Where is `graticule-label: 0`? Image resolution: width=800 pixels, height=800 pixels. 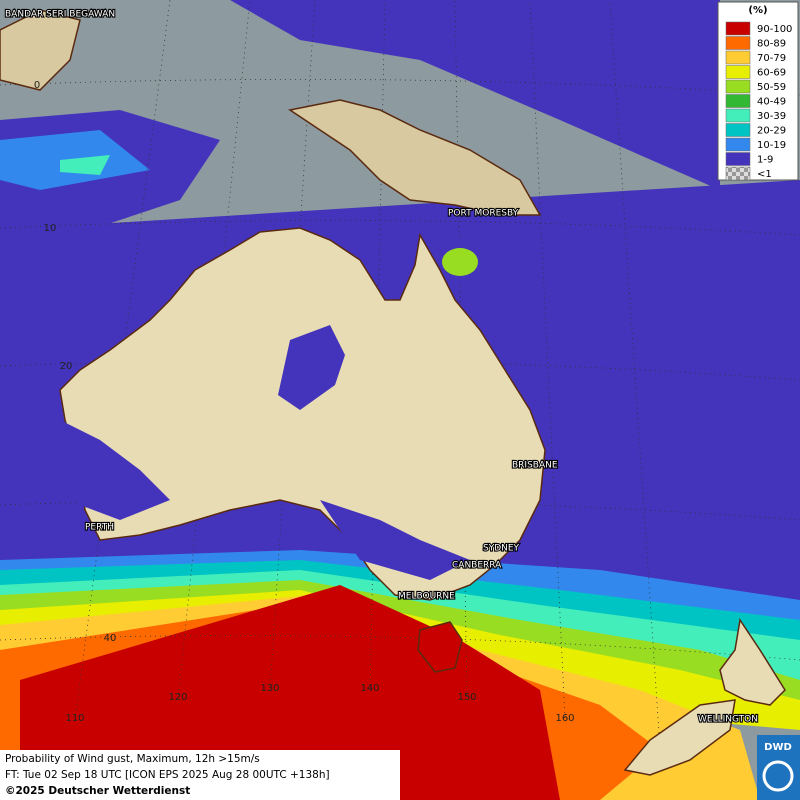 graticule-label: 0 is located at coordinates (37, 85).